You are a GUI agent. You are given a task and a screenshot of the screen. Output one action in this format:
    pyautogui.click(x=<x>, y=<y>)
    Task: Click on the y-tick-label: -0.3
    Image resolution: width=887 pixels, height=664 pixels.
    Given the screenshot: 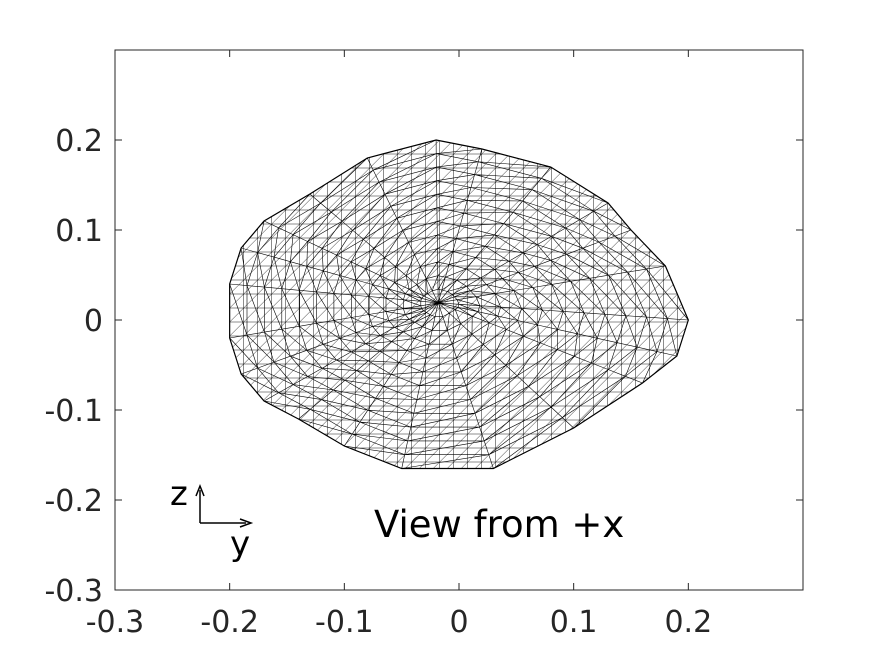 What is the action you would take?
    pyautogui.click(x=73, y=591)
    